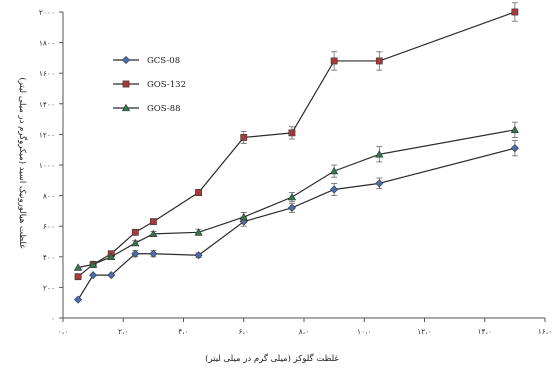 The width and height of the screenshot is (553, 385). I want to click on x-tick-label: ۶،۰, so click(244, 331).